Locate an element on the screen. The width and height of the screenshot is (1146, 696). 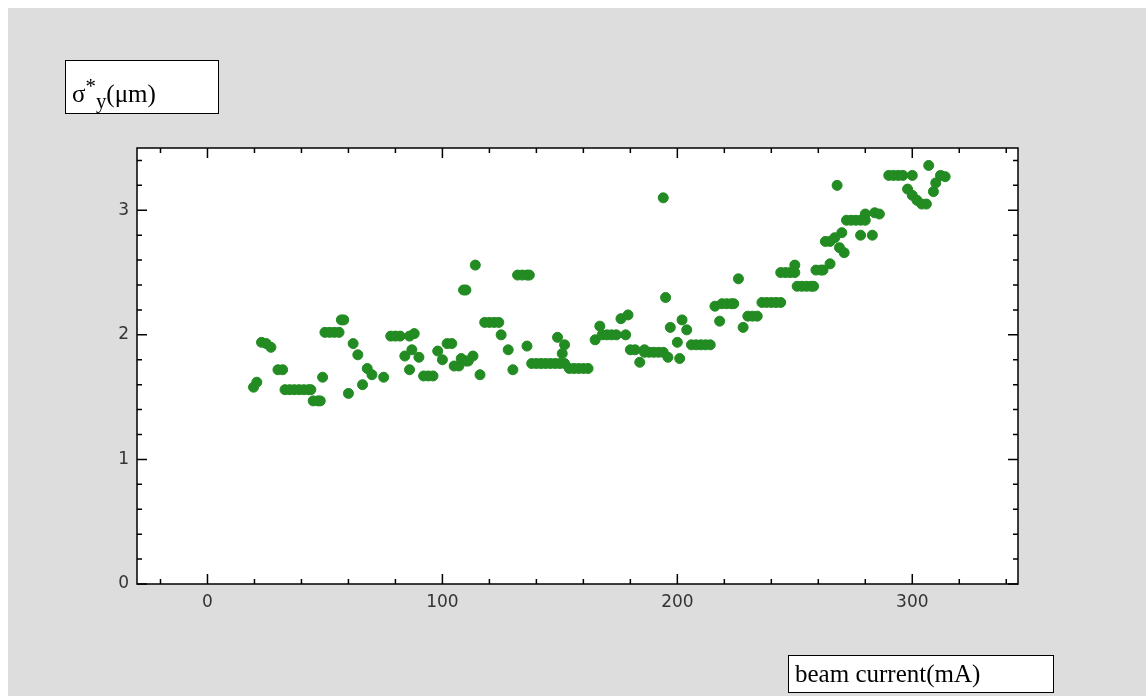
x-tick-label: 0 is located at coordinates (207, 600).